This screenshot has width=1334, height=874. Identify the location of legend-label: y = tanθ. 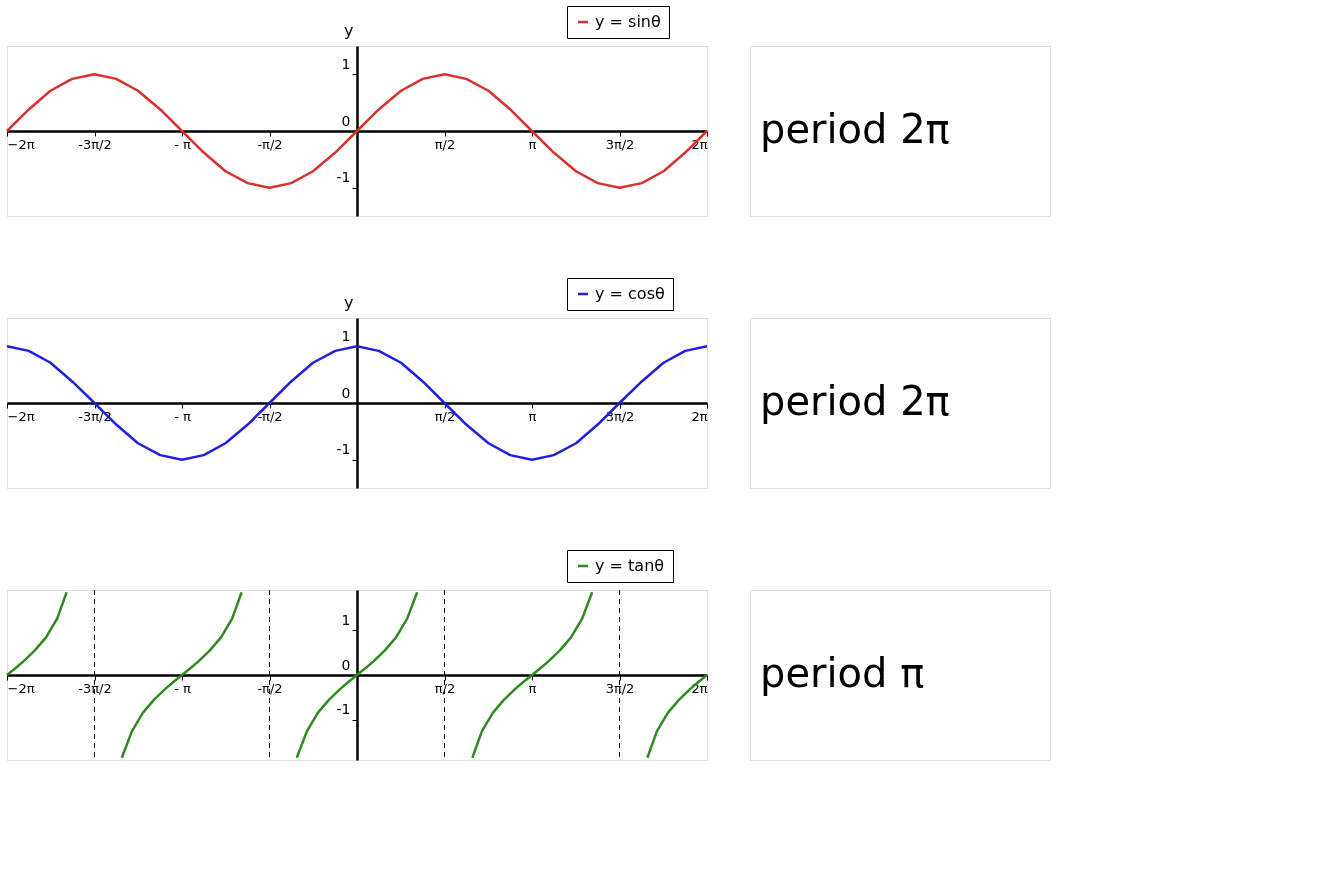
(630, 565).